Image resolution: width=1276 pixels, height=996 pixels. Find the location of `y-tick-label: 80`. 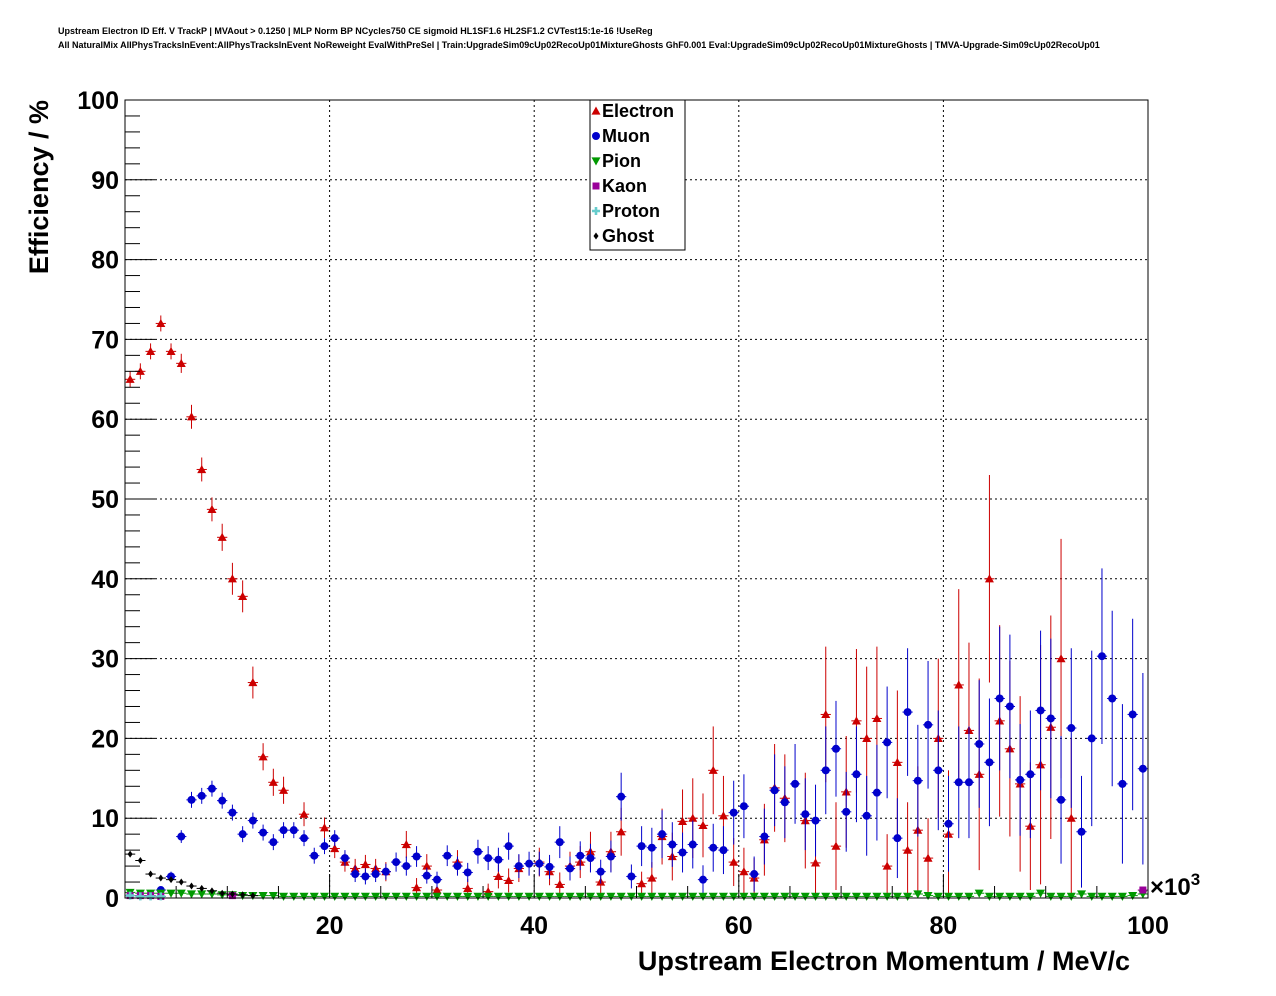

y-tick-label: 80 is located at coordinates (105, 261).